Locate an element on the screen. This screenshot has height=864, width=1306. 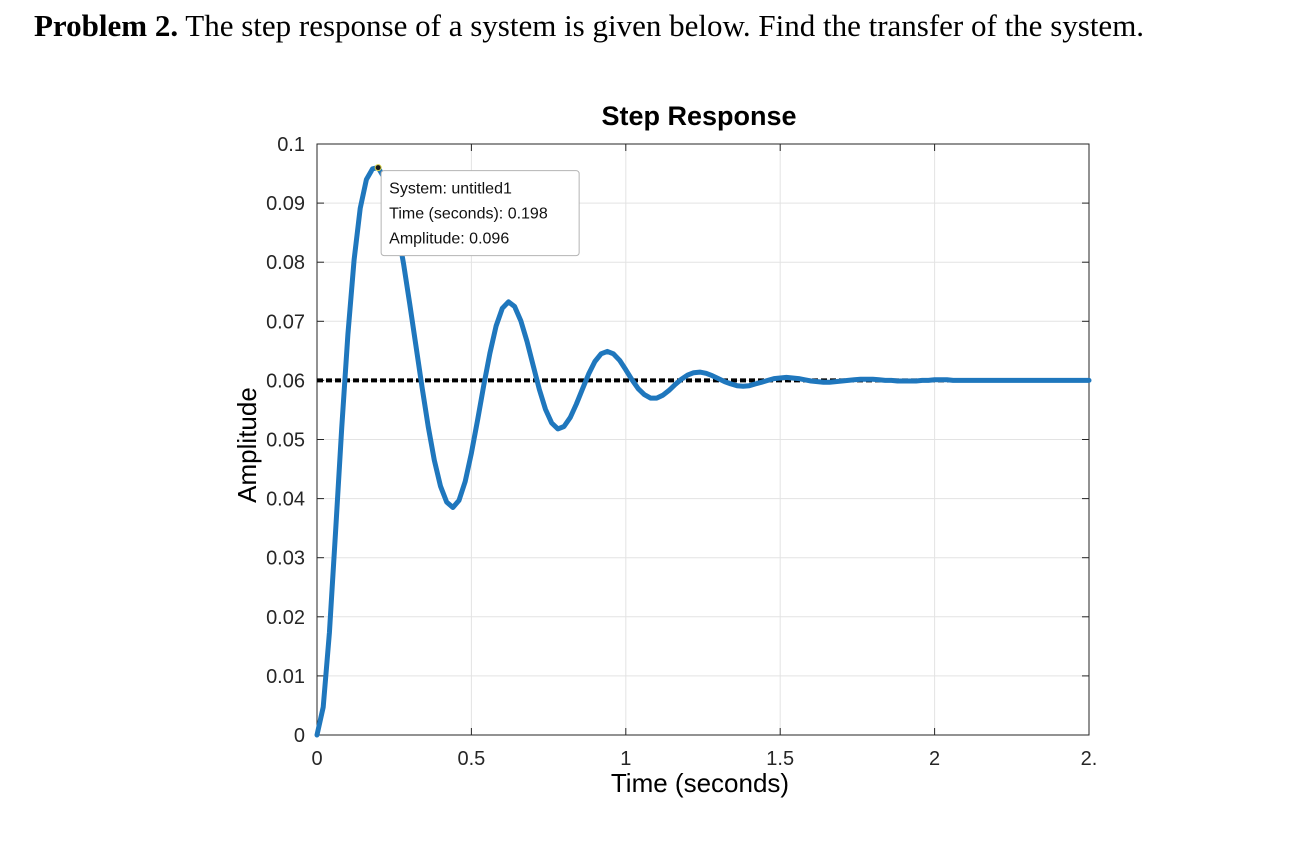
datatip-marker is located at coordinates (378, 168).